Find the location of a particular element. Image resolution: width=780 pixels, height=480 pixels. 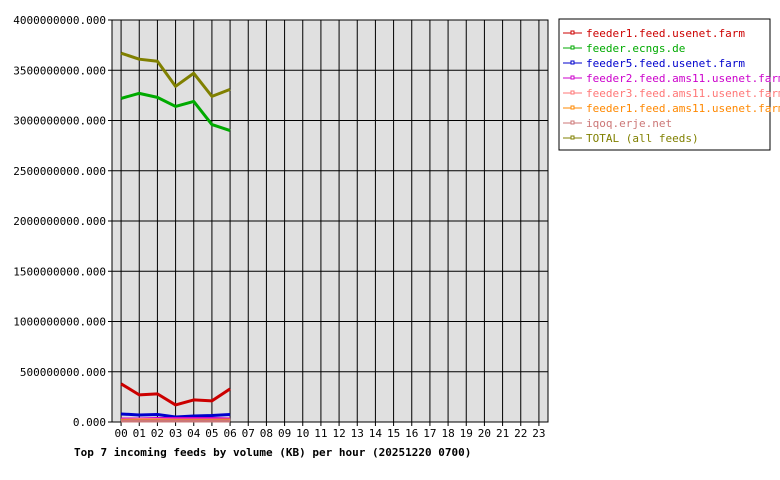

y-tick-label: 3000000000.000 is located at coordinates (59, 121).